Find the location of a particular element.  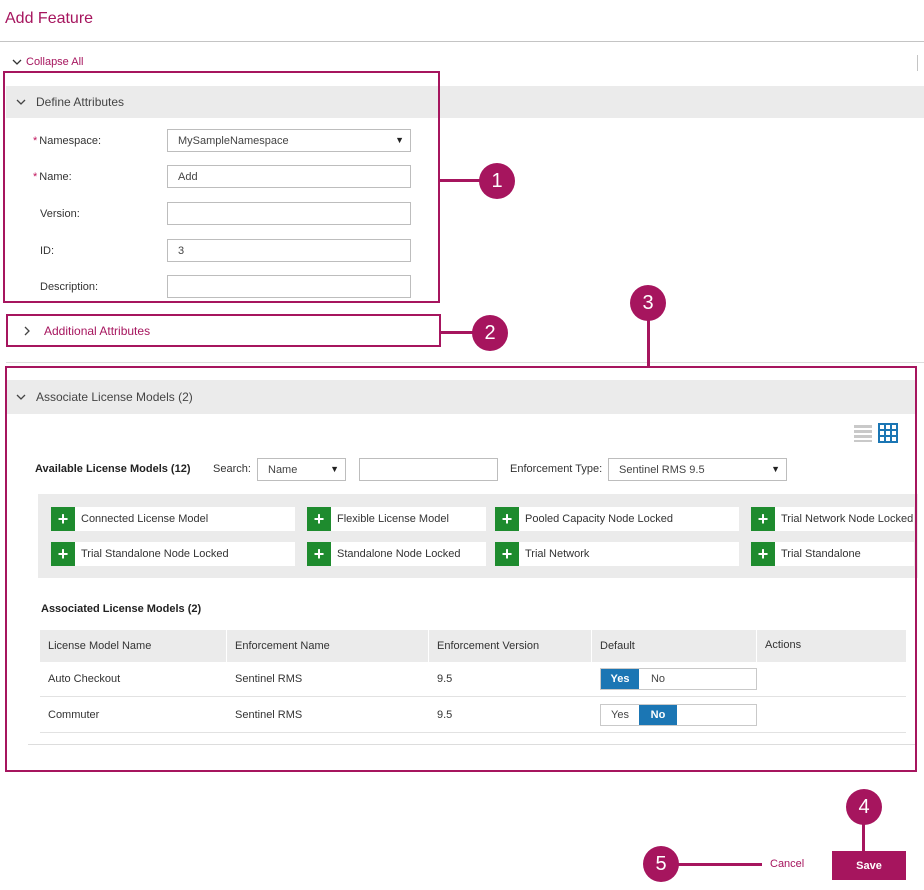

callout-number: 5 is located at coordinates (661, 864).